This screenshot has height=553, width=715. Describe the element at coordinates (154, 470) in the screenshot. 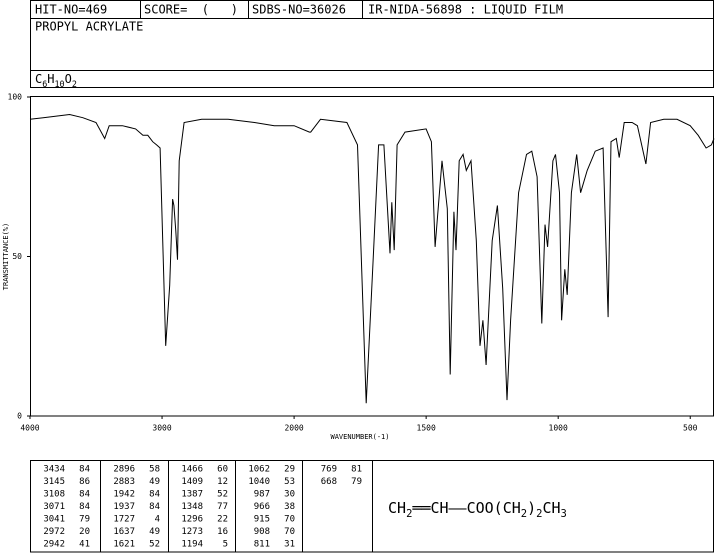

I see `peak-transmittance: 58` at that location.